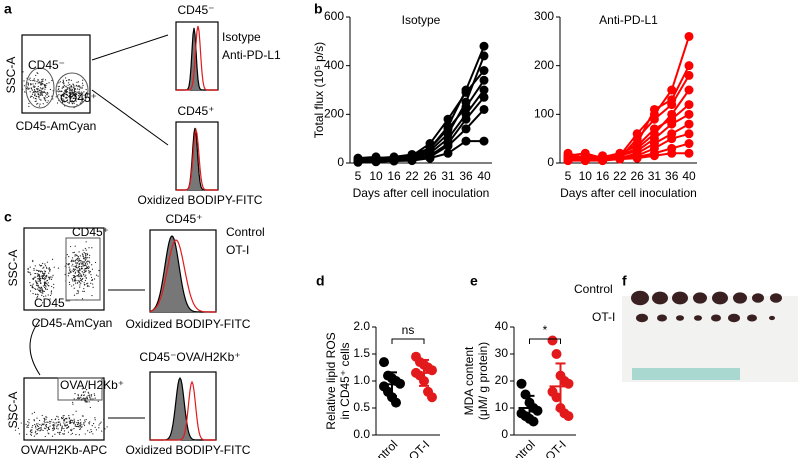 This screenshot has height=458, width=800. Describe the element at coordinates (466, 176) in the screenshot. I see `x-tick-label: 36` at that location.